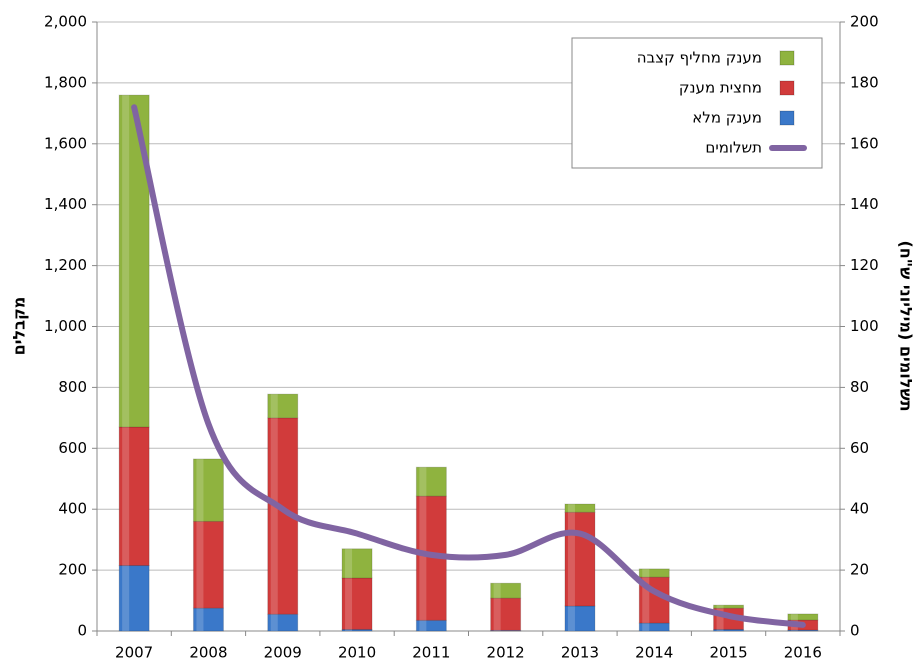  I want to click on x-tick-label: 2014, so click(654, 653).